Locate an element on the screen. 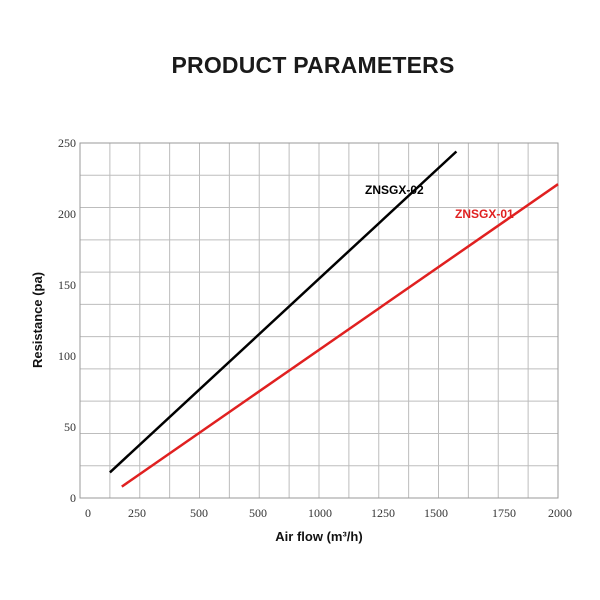  x-tick-label: 1750 is located at coordinates (504, 513).